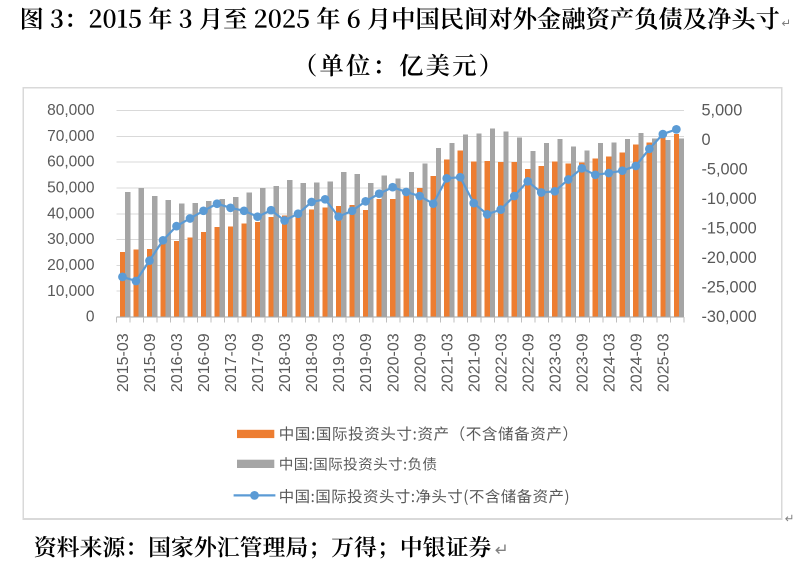 This screenshot has width=795, height=574. Describe the element at coordinates (420, 362) in the screenshot. I see `svg-text: 2020-09` at that location.